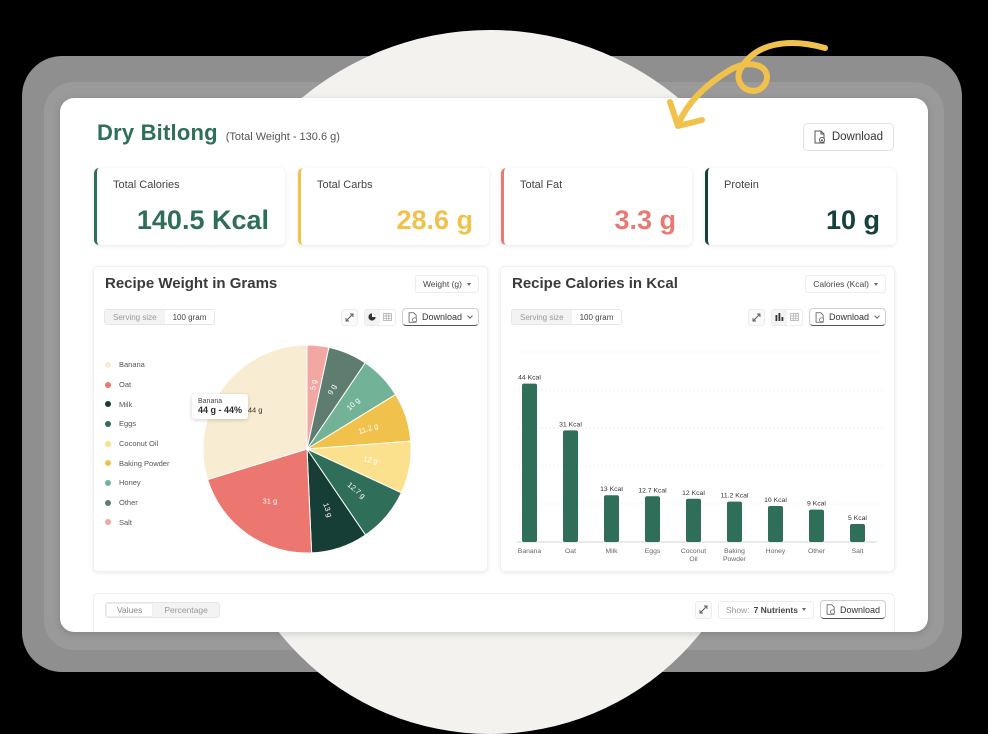  I want to click on legend-item: Eggs, so click(137, 424).